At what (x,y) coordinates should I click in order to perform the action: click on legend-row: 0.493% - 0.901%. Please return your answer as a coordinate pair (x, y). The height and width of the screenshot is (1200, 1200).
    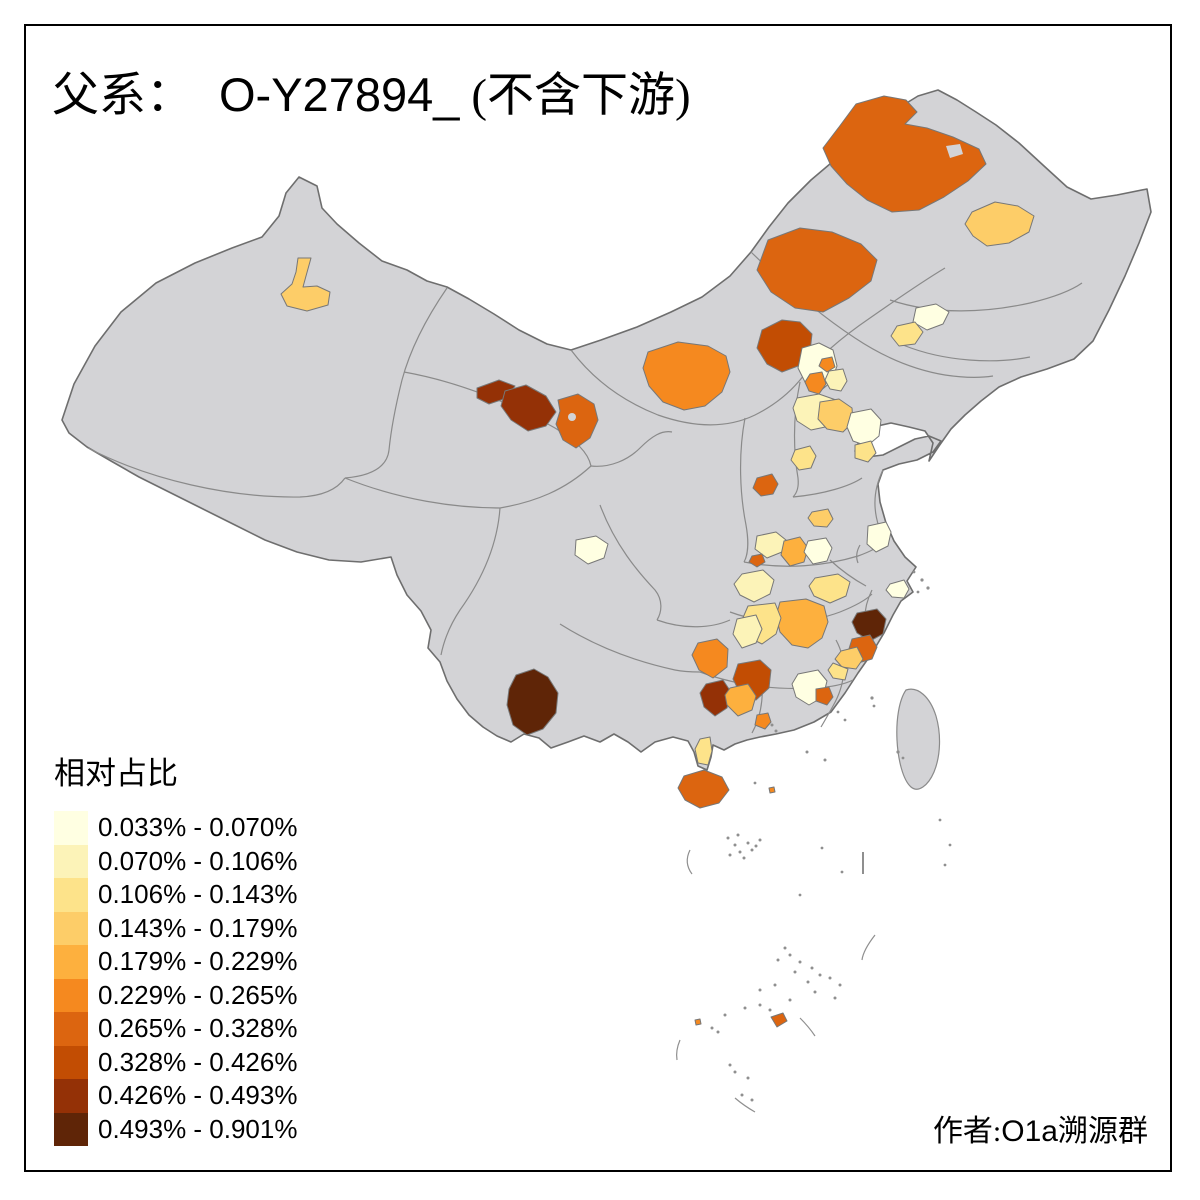
    Looking at the image, I should click on (176, 1129).